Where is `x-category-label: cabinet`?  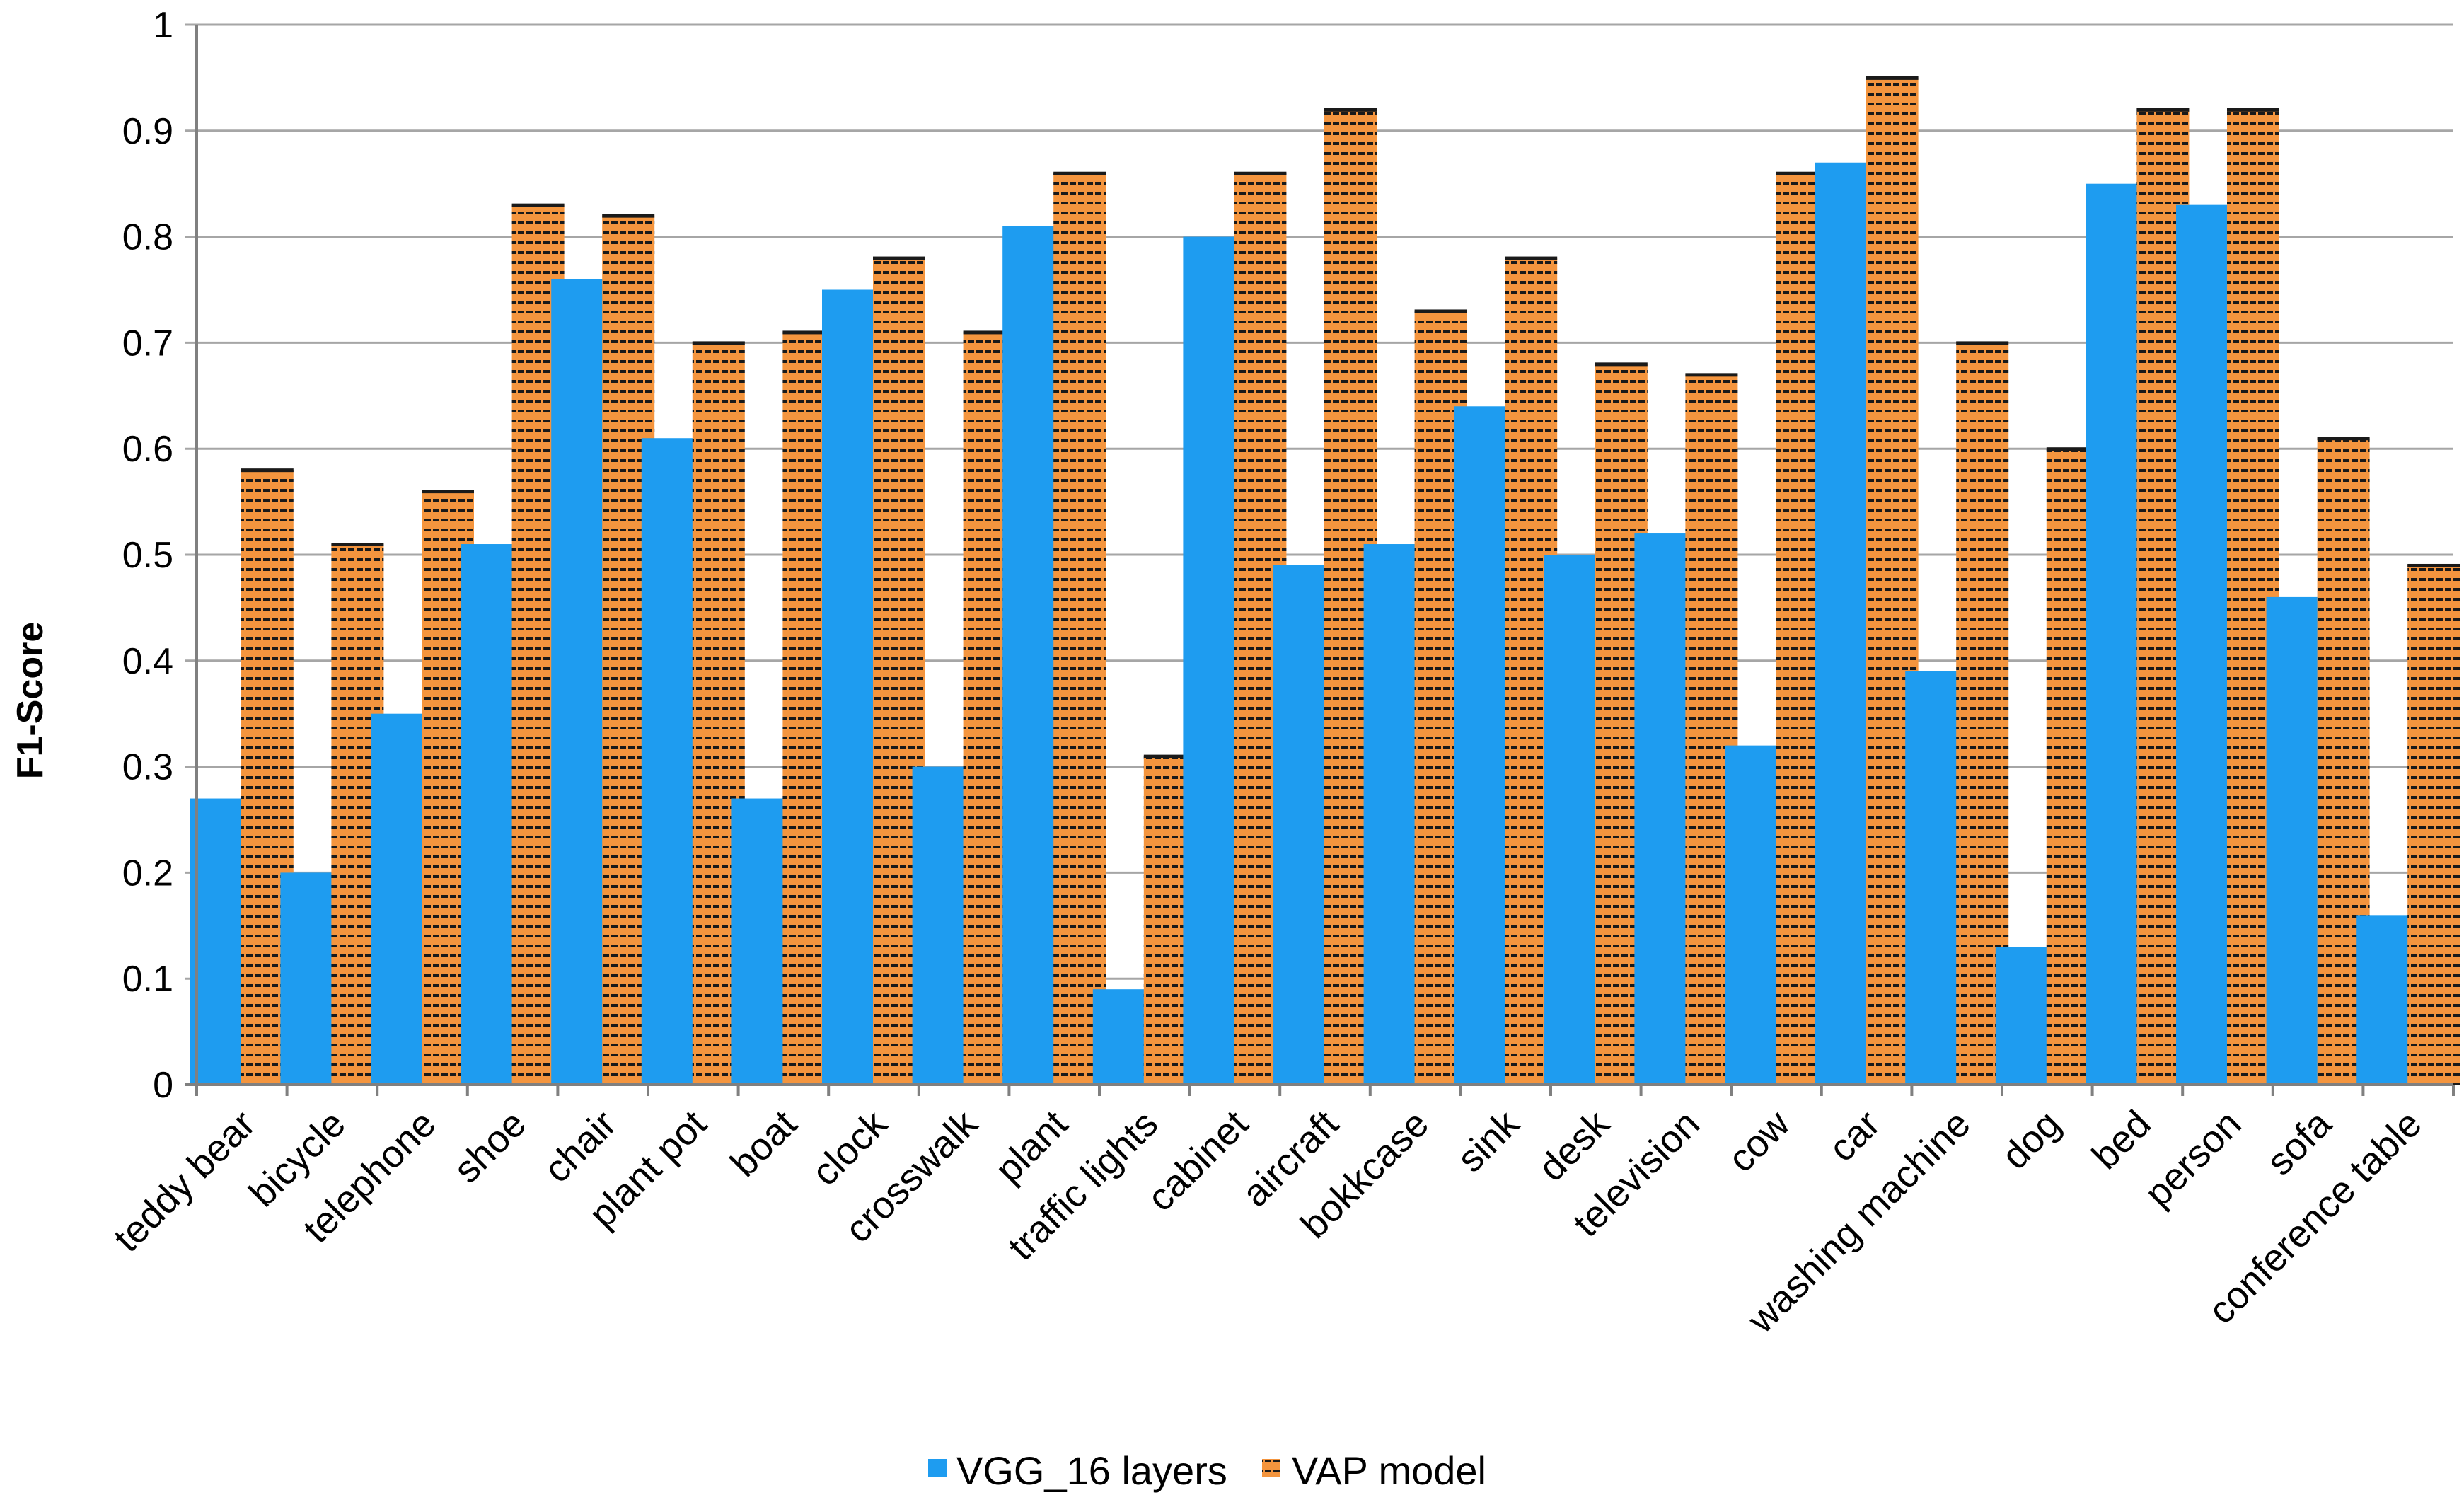
x-category-label: cabinet is located at coordinates (1197, 1161).